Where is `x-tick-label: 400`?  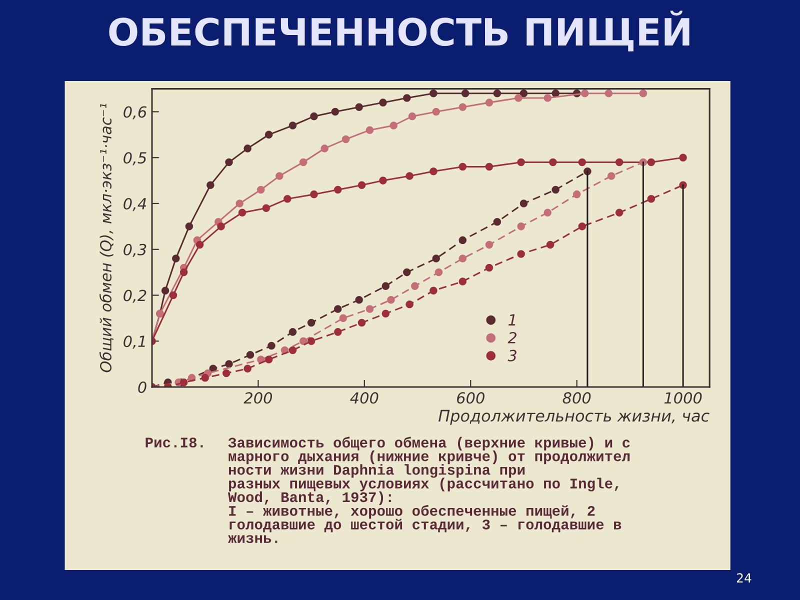
x-tick-label: 400 is located at coordinates (364, 398).